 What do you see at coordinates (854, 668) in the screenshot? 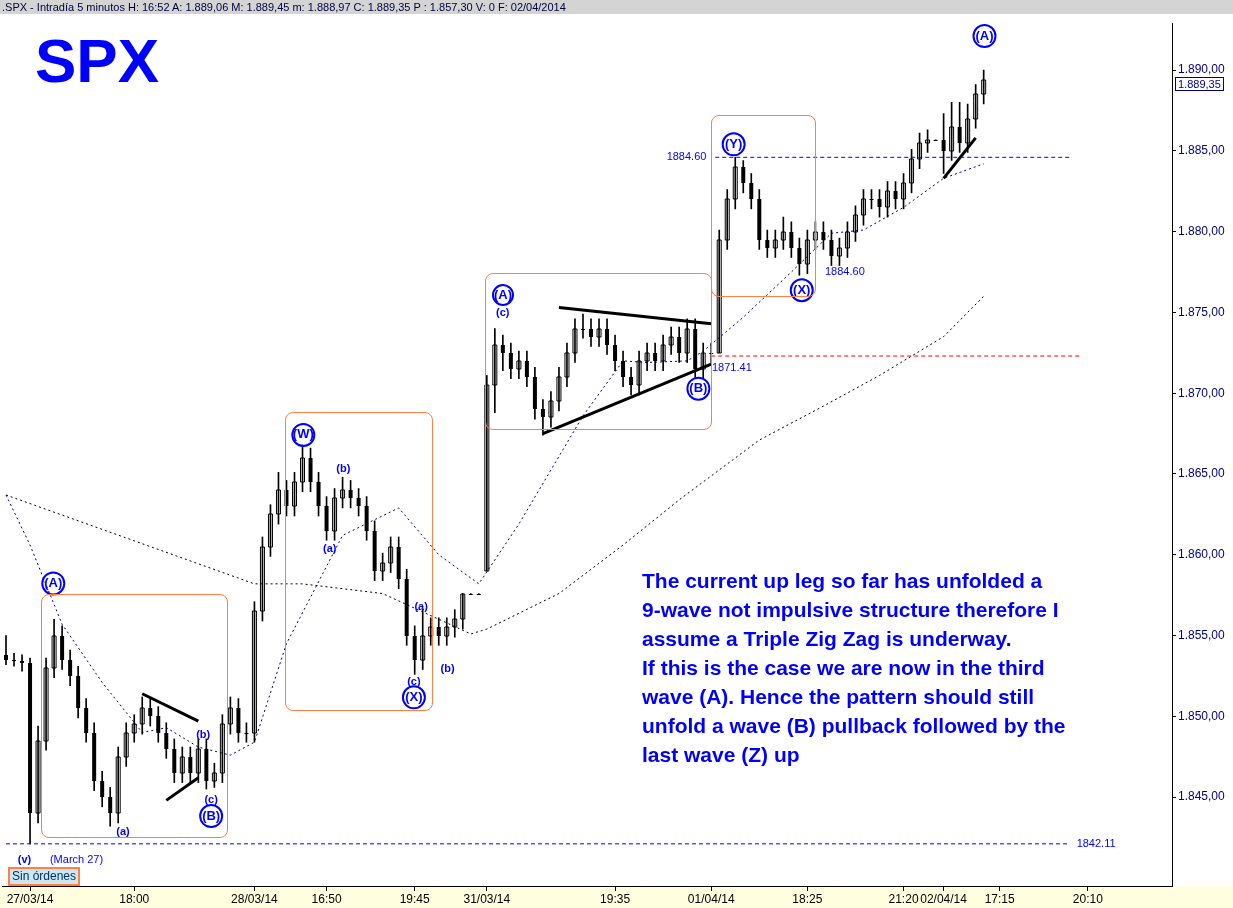
I see `annotation: The current up leg so far has unfolded a 9-wave not impulsive structure therefore I assume a Triple Zig Zag is underway. If this is the case we are now in the third wave (A). Hence the pattern should still unfold a wave (B) pullback followed by the last wave (Z) up` at bounding box center [854, 668].